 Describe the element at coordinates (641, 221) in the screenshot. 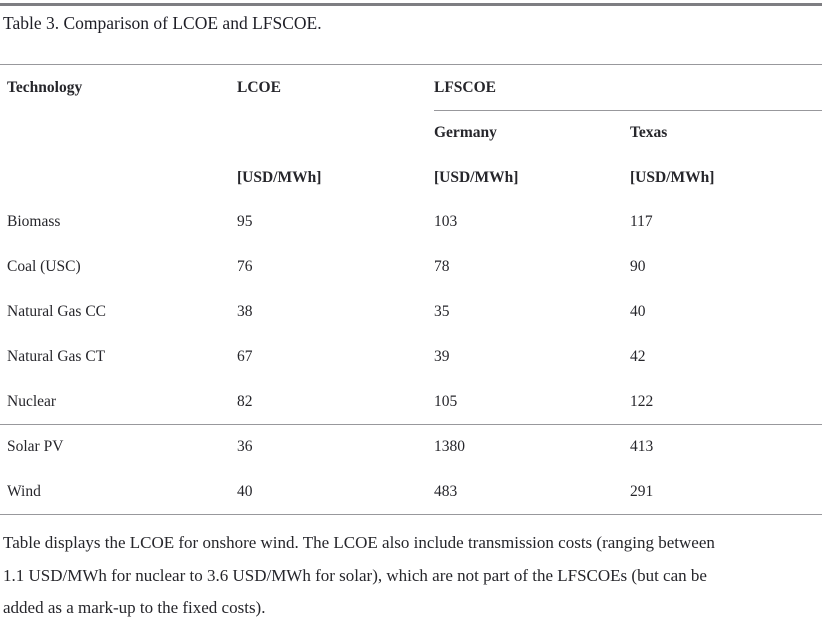

I see `cell-texas: 117` at that location.